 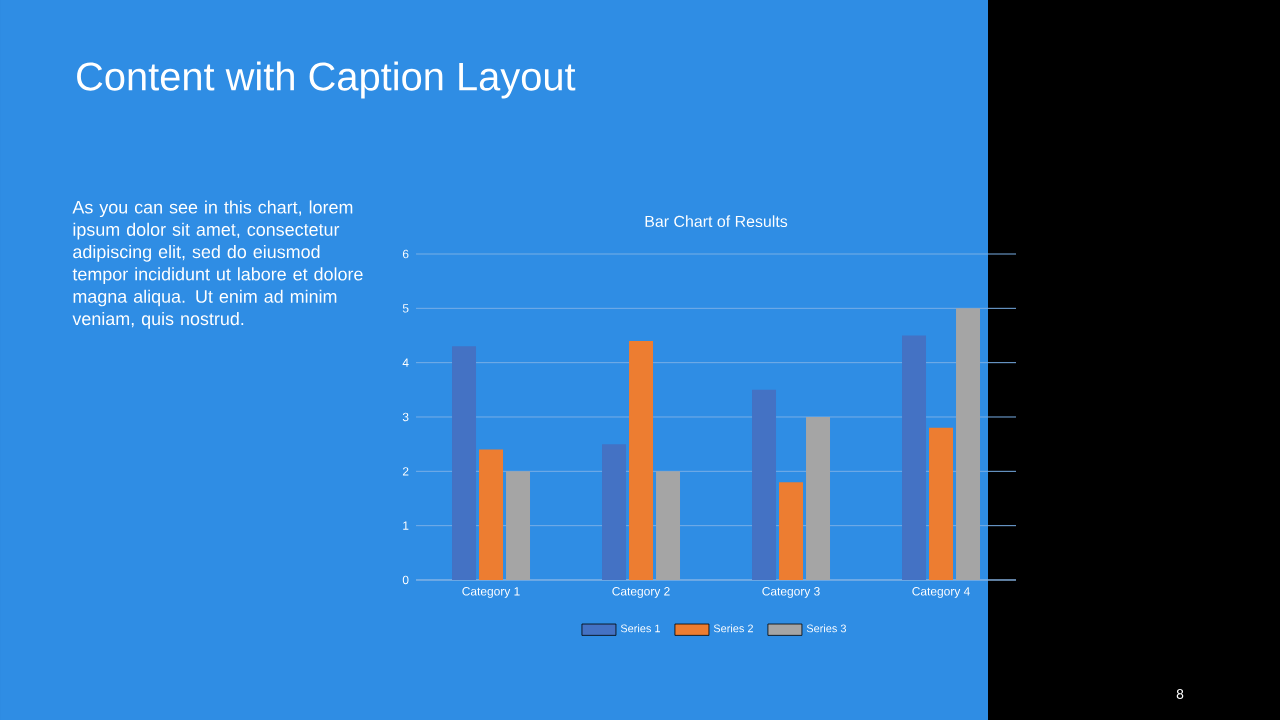 I want to click on text: Content with Caption Layout, so click(x=326, y=80).